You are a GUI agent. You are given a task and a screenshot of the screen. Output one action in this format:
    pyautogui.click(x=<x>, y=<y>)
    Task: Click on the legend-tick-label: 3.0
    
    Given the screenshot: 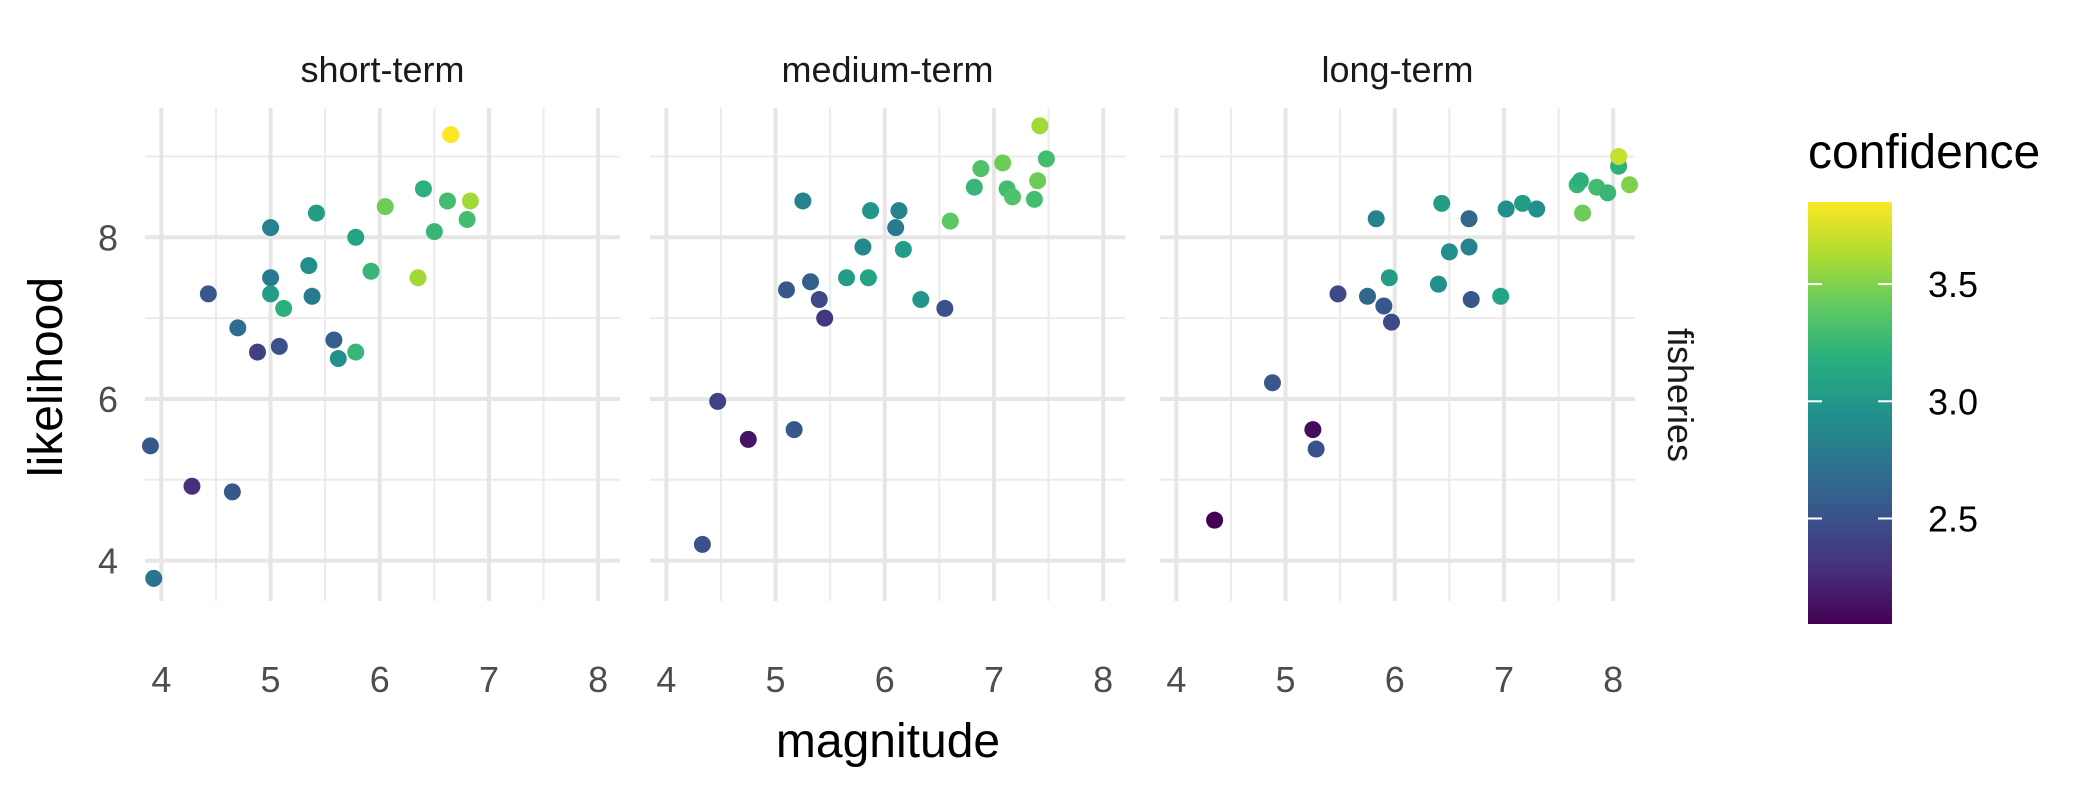 What is the action you would take?
    pyautogui.click(x=1953, y=401)
    